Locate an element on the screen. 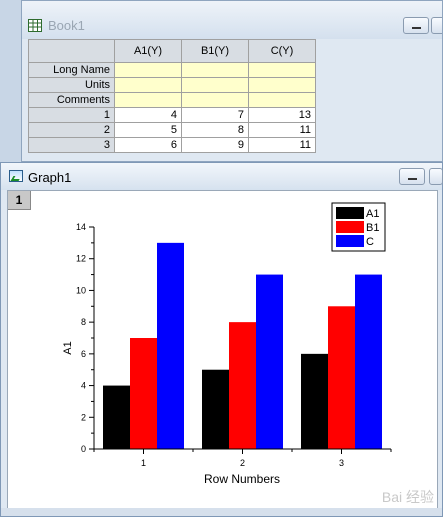 Image resolution: width=443 pixels, height=517 pixels. cell: 7 is located at coordinates (215, 115).